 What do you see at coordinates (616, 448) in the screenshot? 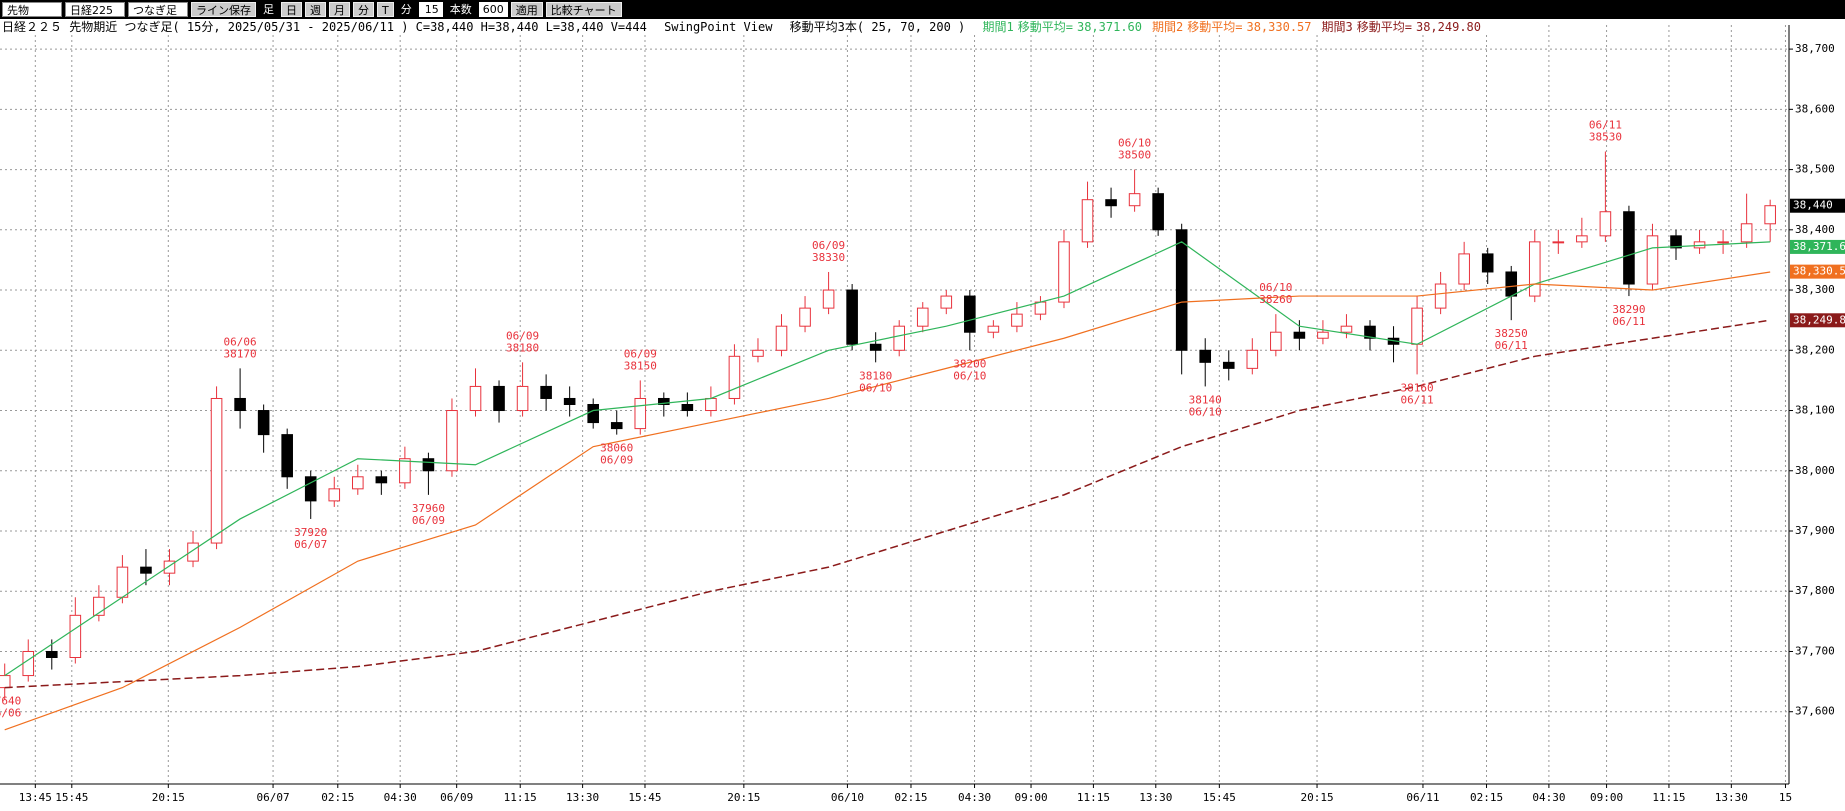
I see `swing-label: 38060` at bounding box center [616, 448].